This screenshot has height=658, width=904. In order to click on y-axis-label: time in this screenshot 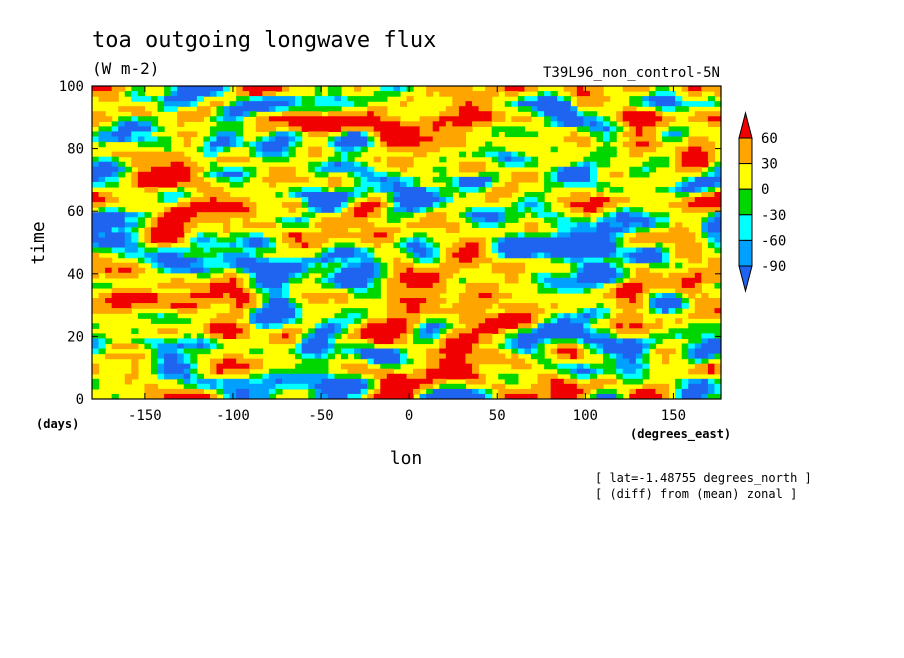, I will do `click(38, 242)`.